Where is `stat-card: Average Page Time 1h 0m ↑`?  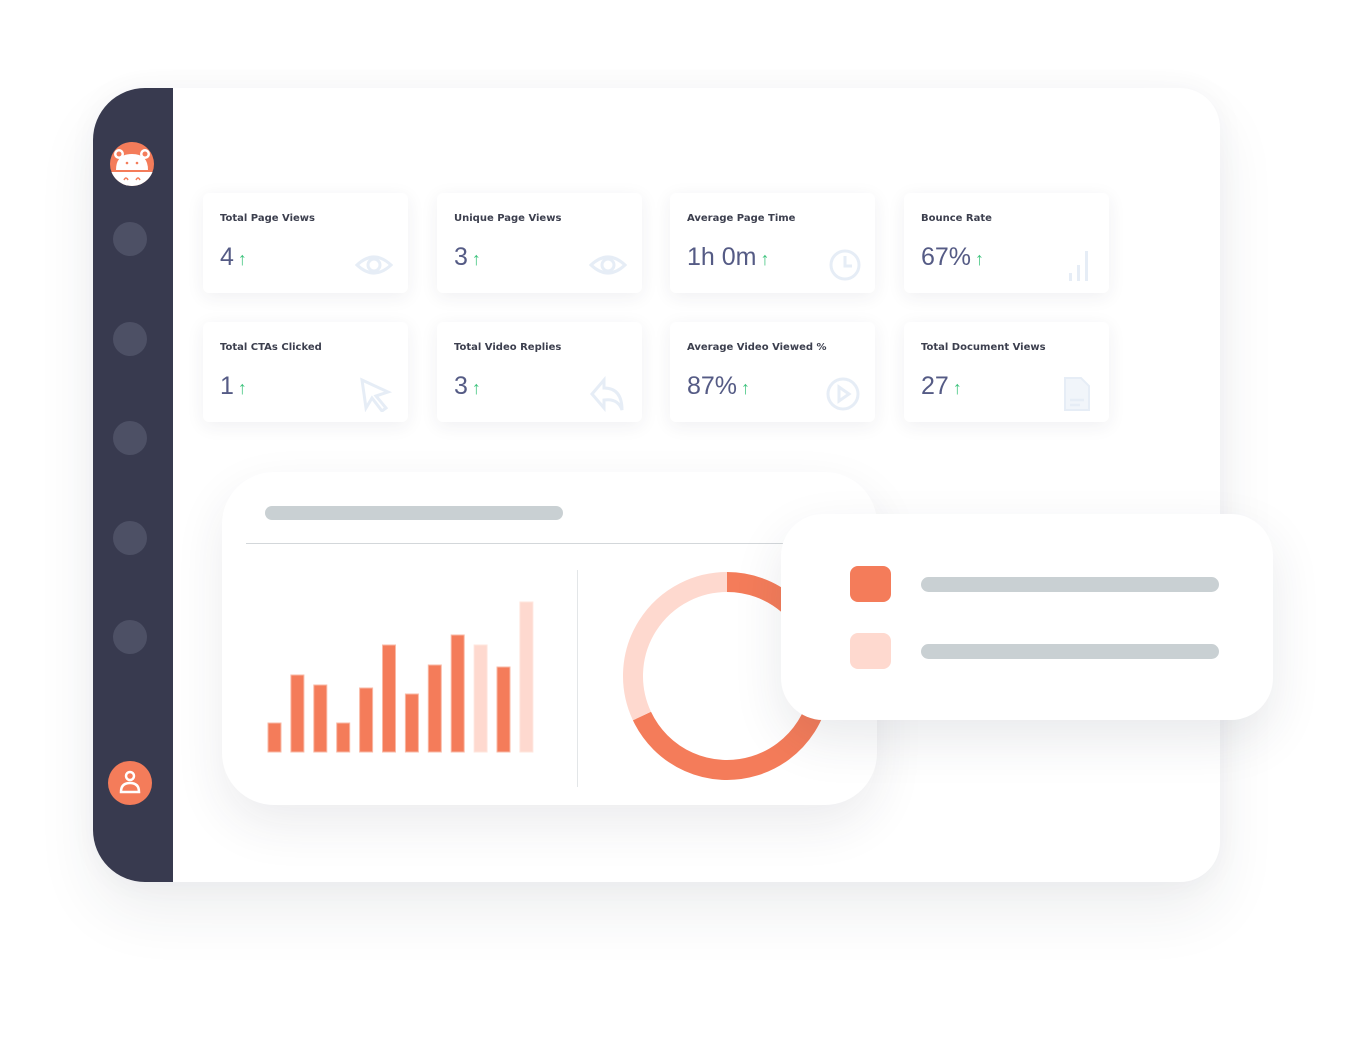
stat-card: Average Page Time 1h 0m ↑ is located at coordinates (772, 243).